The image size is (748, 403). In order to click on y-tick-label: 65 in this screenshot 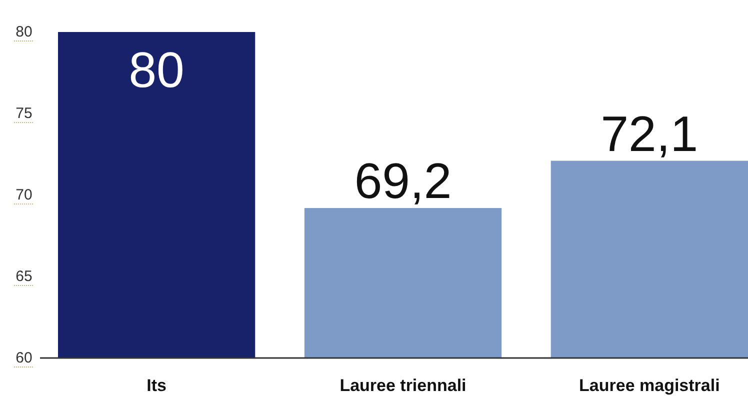, I will do `click(24, 276)`.